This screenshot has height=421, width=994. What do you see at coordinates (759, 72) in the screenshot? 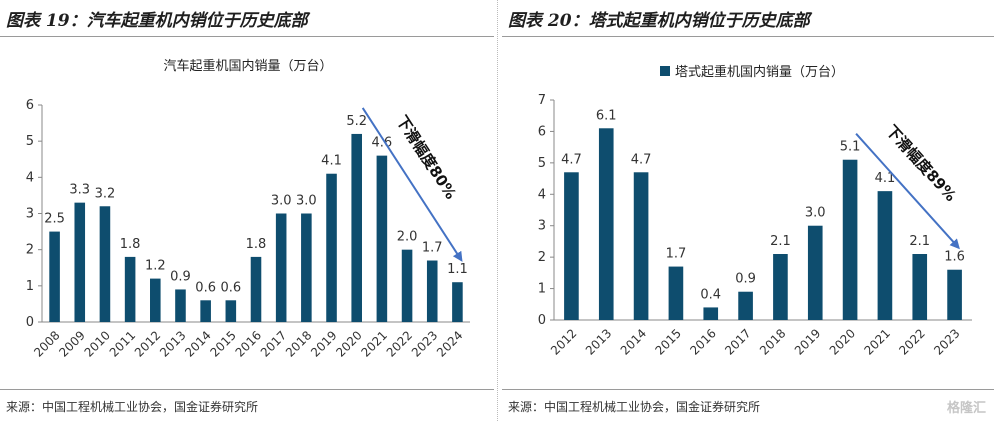
I see `legend-label: 塔式起重机国内销量（万台）` at bounding box center [759, 72].